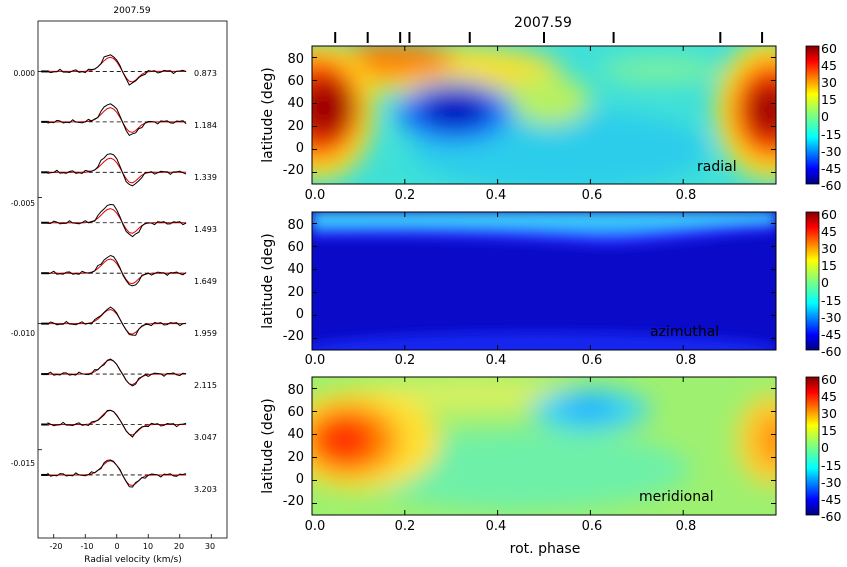  I want to click on cb2-t7: -45, so click(831, 334).